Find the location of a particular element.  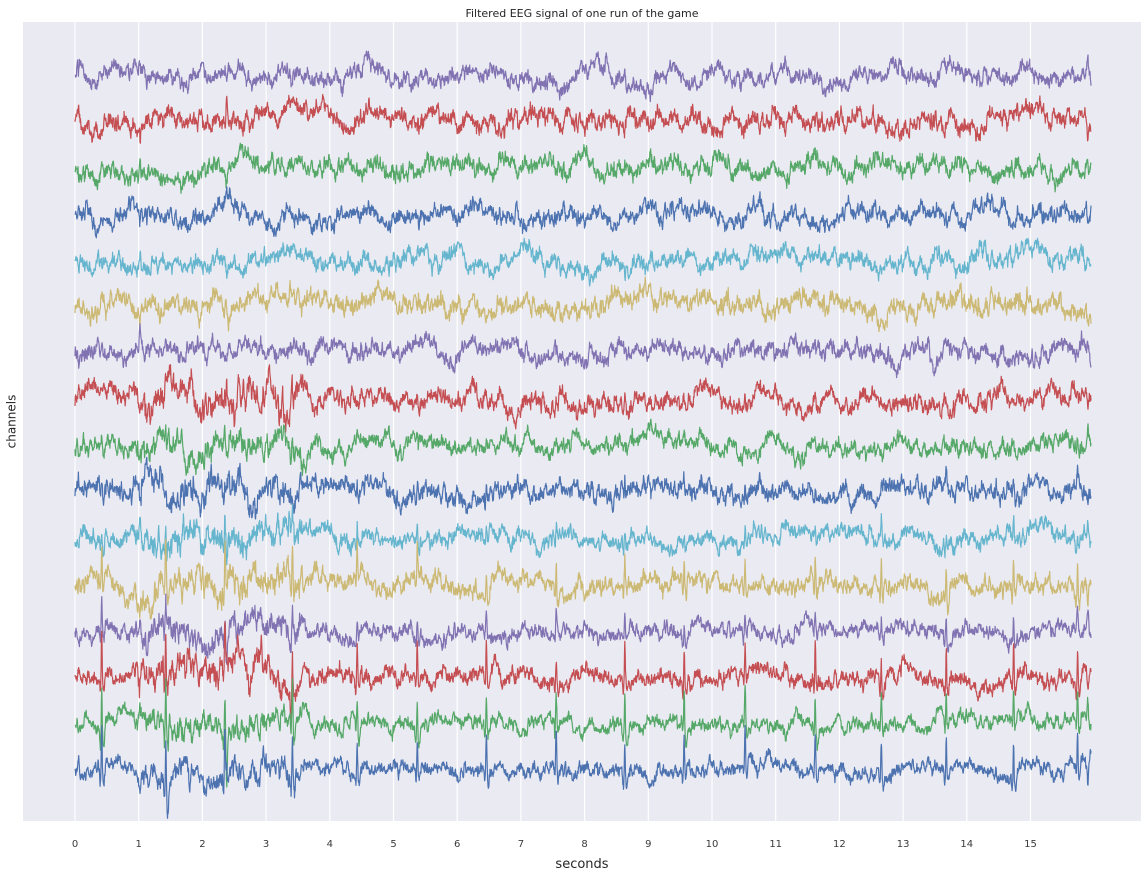

x-tick-label: 14 is located at coordinates (967, 844).